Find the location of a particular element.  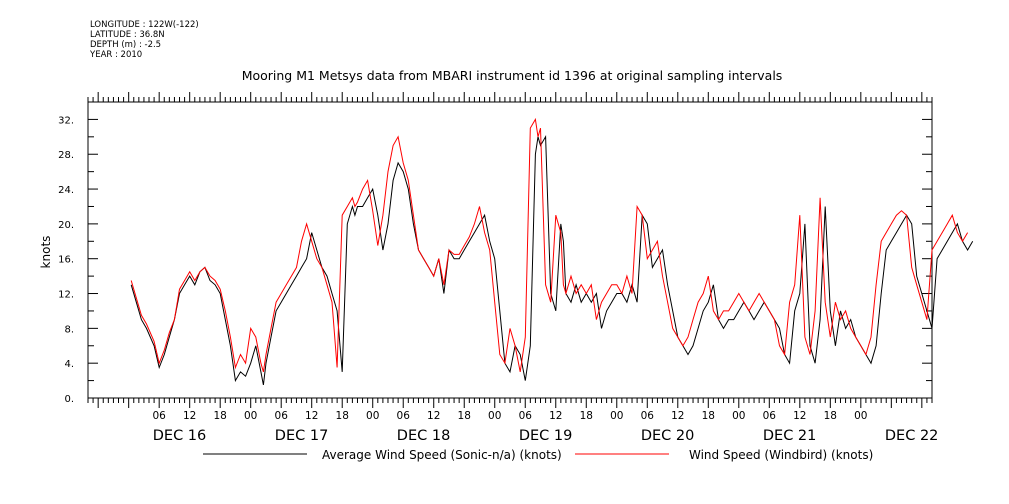

day-label: DEC 22 is located at coordinates (912, 436).